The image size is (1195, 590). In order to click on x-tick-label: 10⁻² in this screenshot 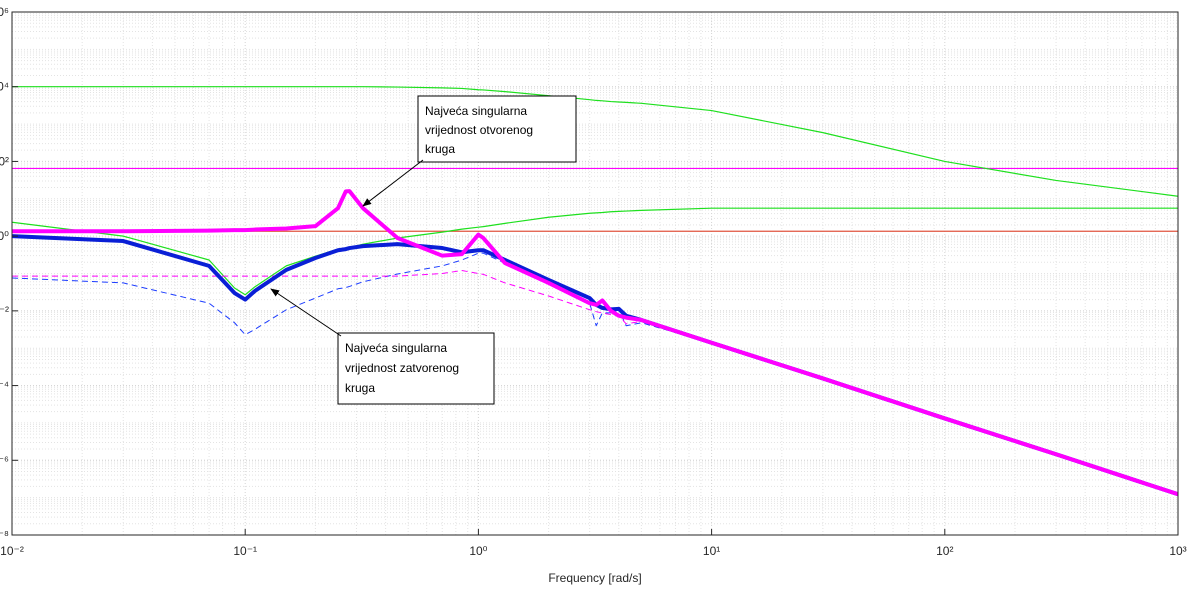, I will do `click(12, 551)`.